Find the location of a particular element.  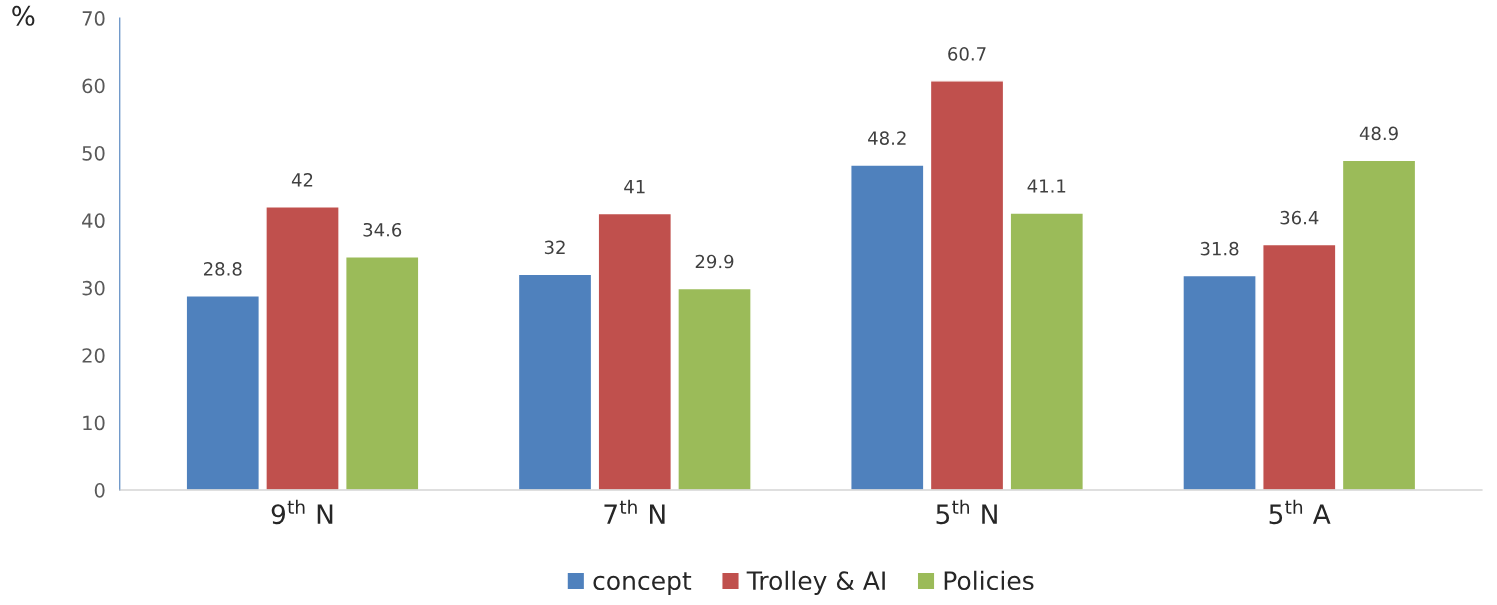

x-tick-label: 5$^{th}$ N is located at coordinates (966, 512).